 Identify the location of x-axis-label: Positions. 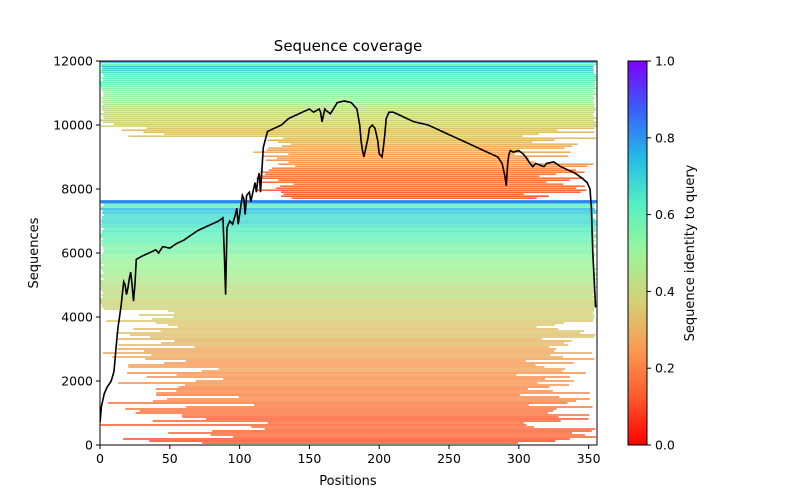
(348, 481).